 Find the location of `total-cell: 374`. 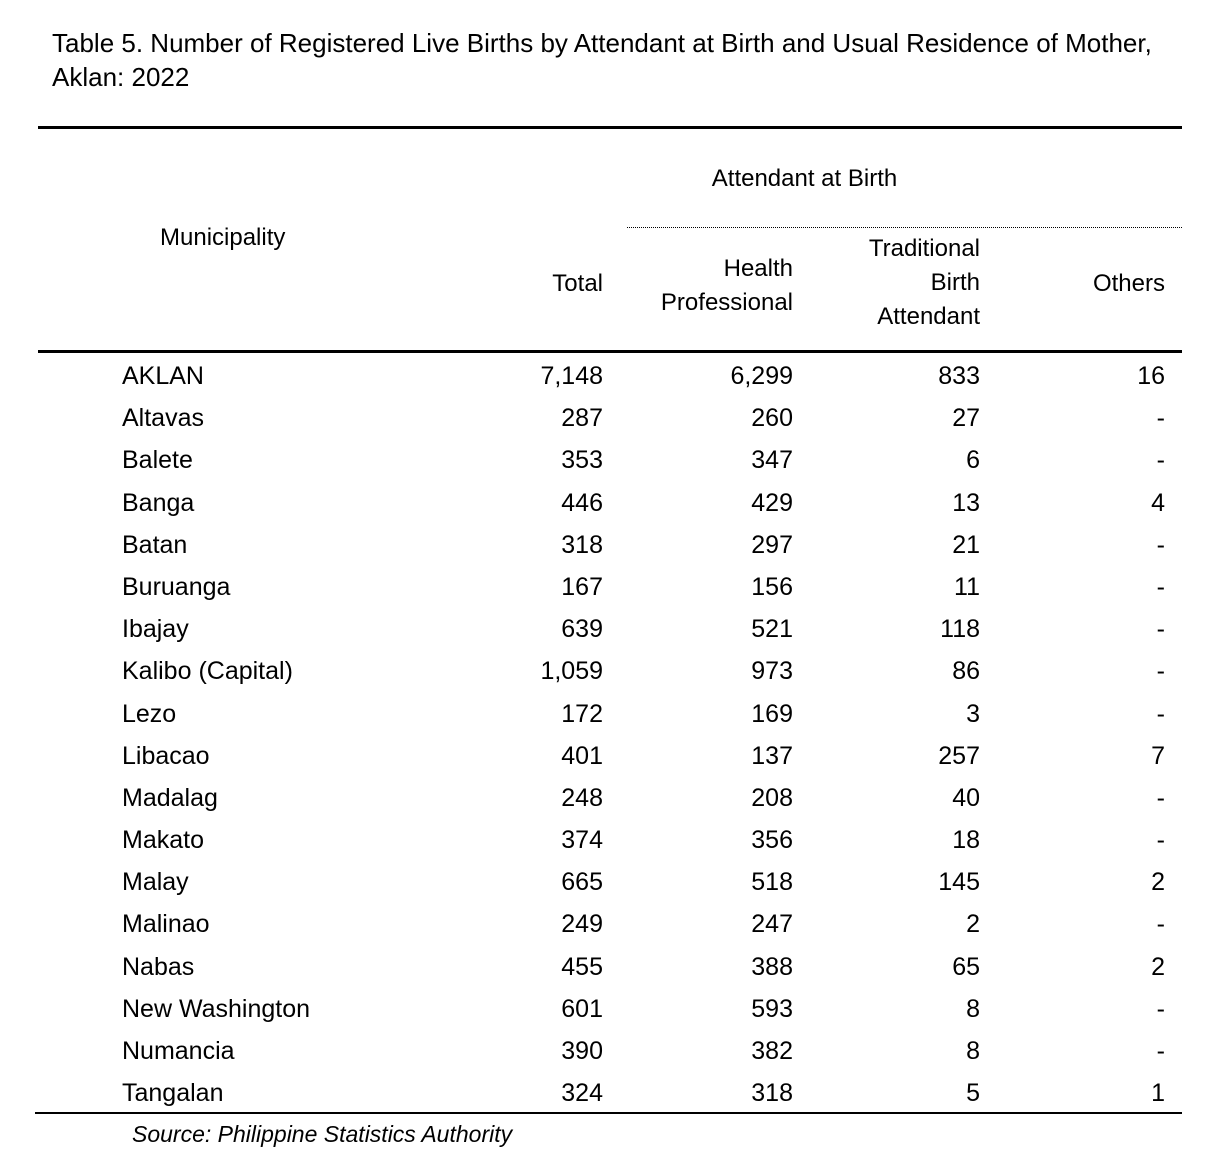

total-cell: 374 is located at coordinates (582, 840).